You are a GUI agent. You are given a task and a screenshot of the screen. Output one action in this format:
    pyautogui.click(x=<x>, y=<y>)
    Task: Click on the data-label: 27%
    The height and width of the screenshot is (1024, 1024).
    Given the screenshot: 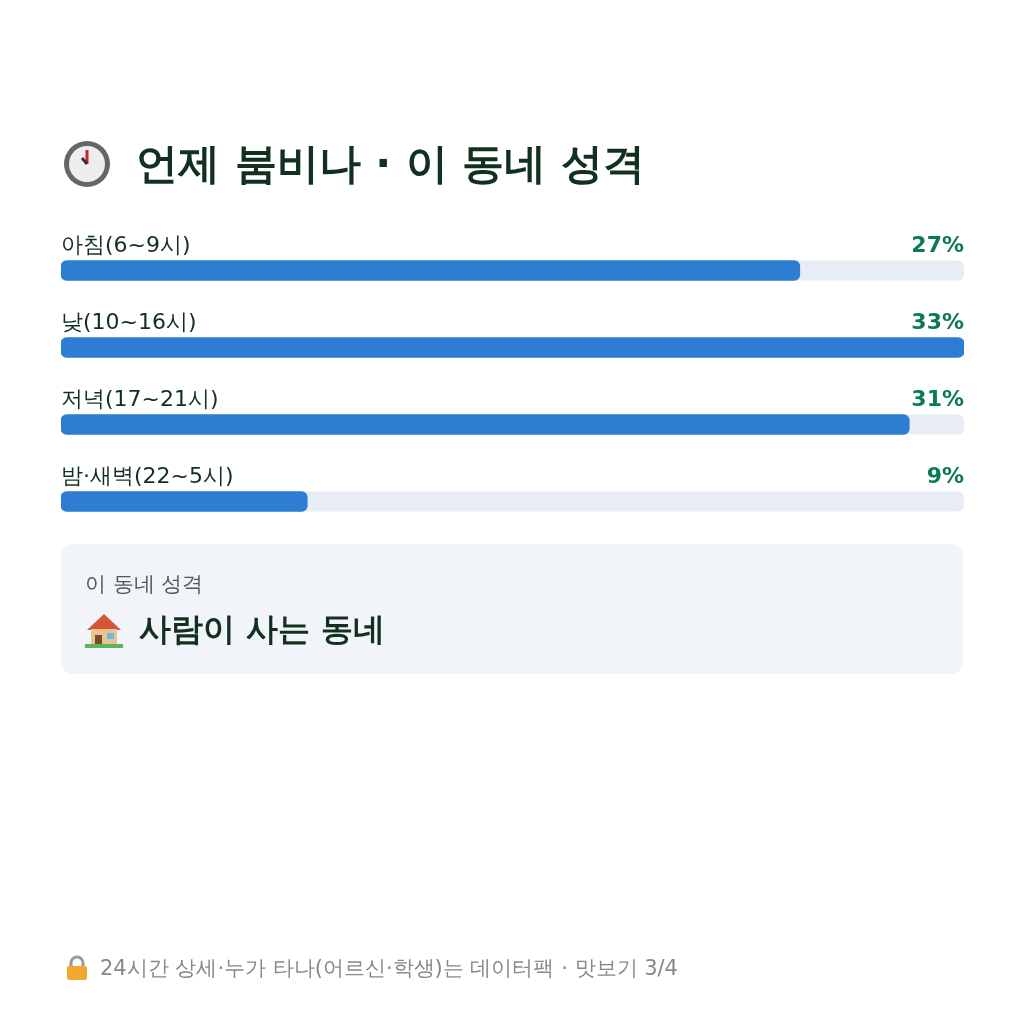 What is the action you would take?
    pyautogui.click(x=937, y=244)
    